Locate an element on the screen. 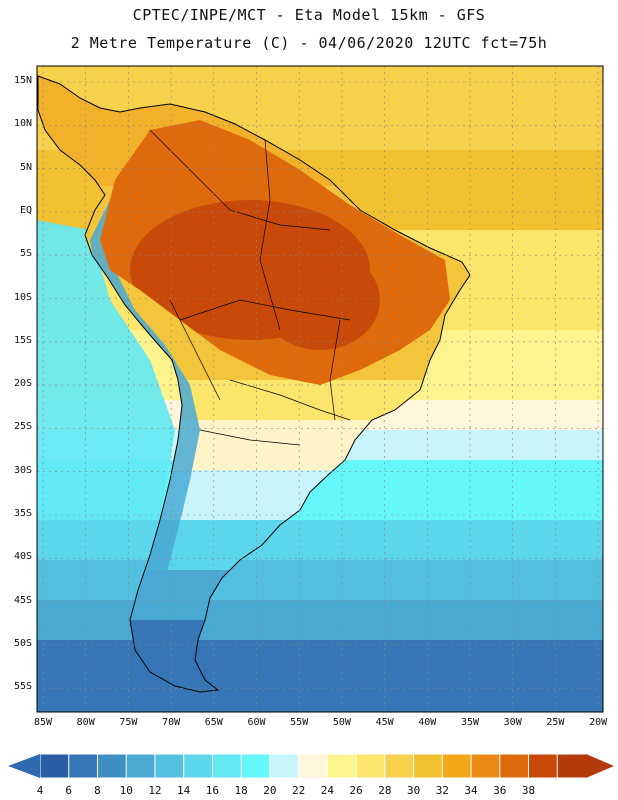  colorbar-label: 4 is located at coordinates (40, 790).